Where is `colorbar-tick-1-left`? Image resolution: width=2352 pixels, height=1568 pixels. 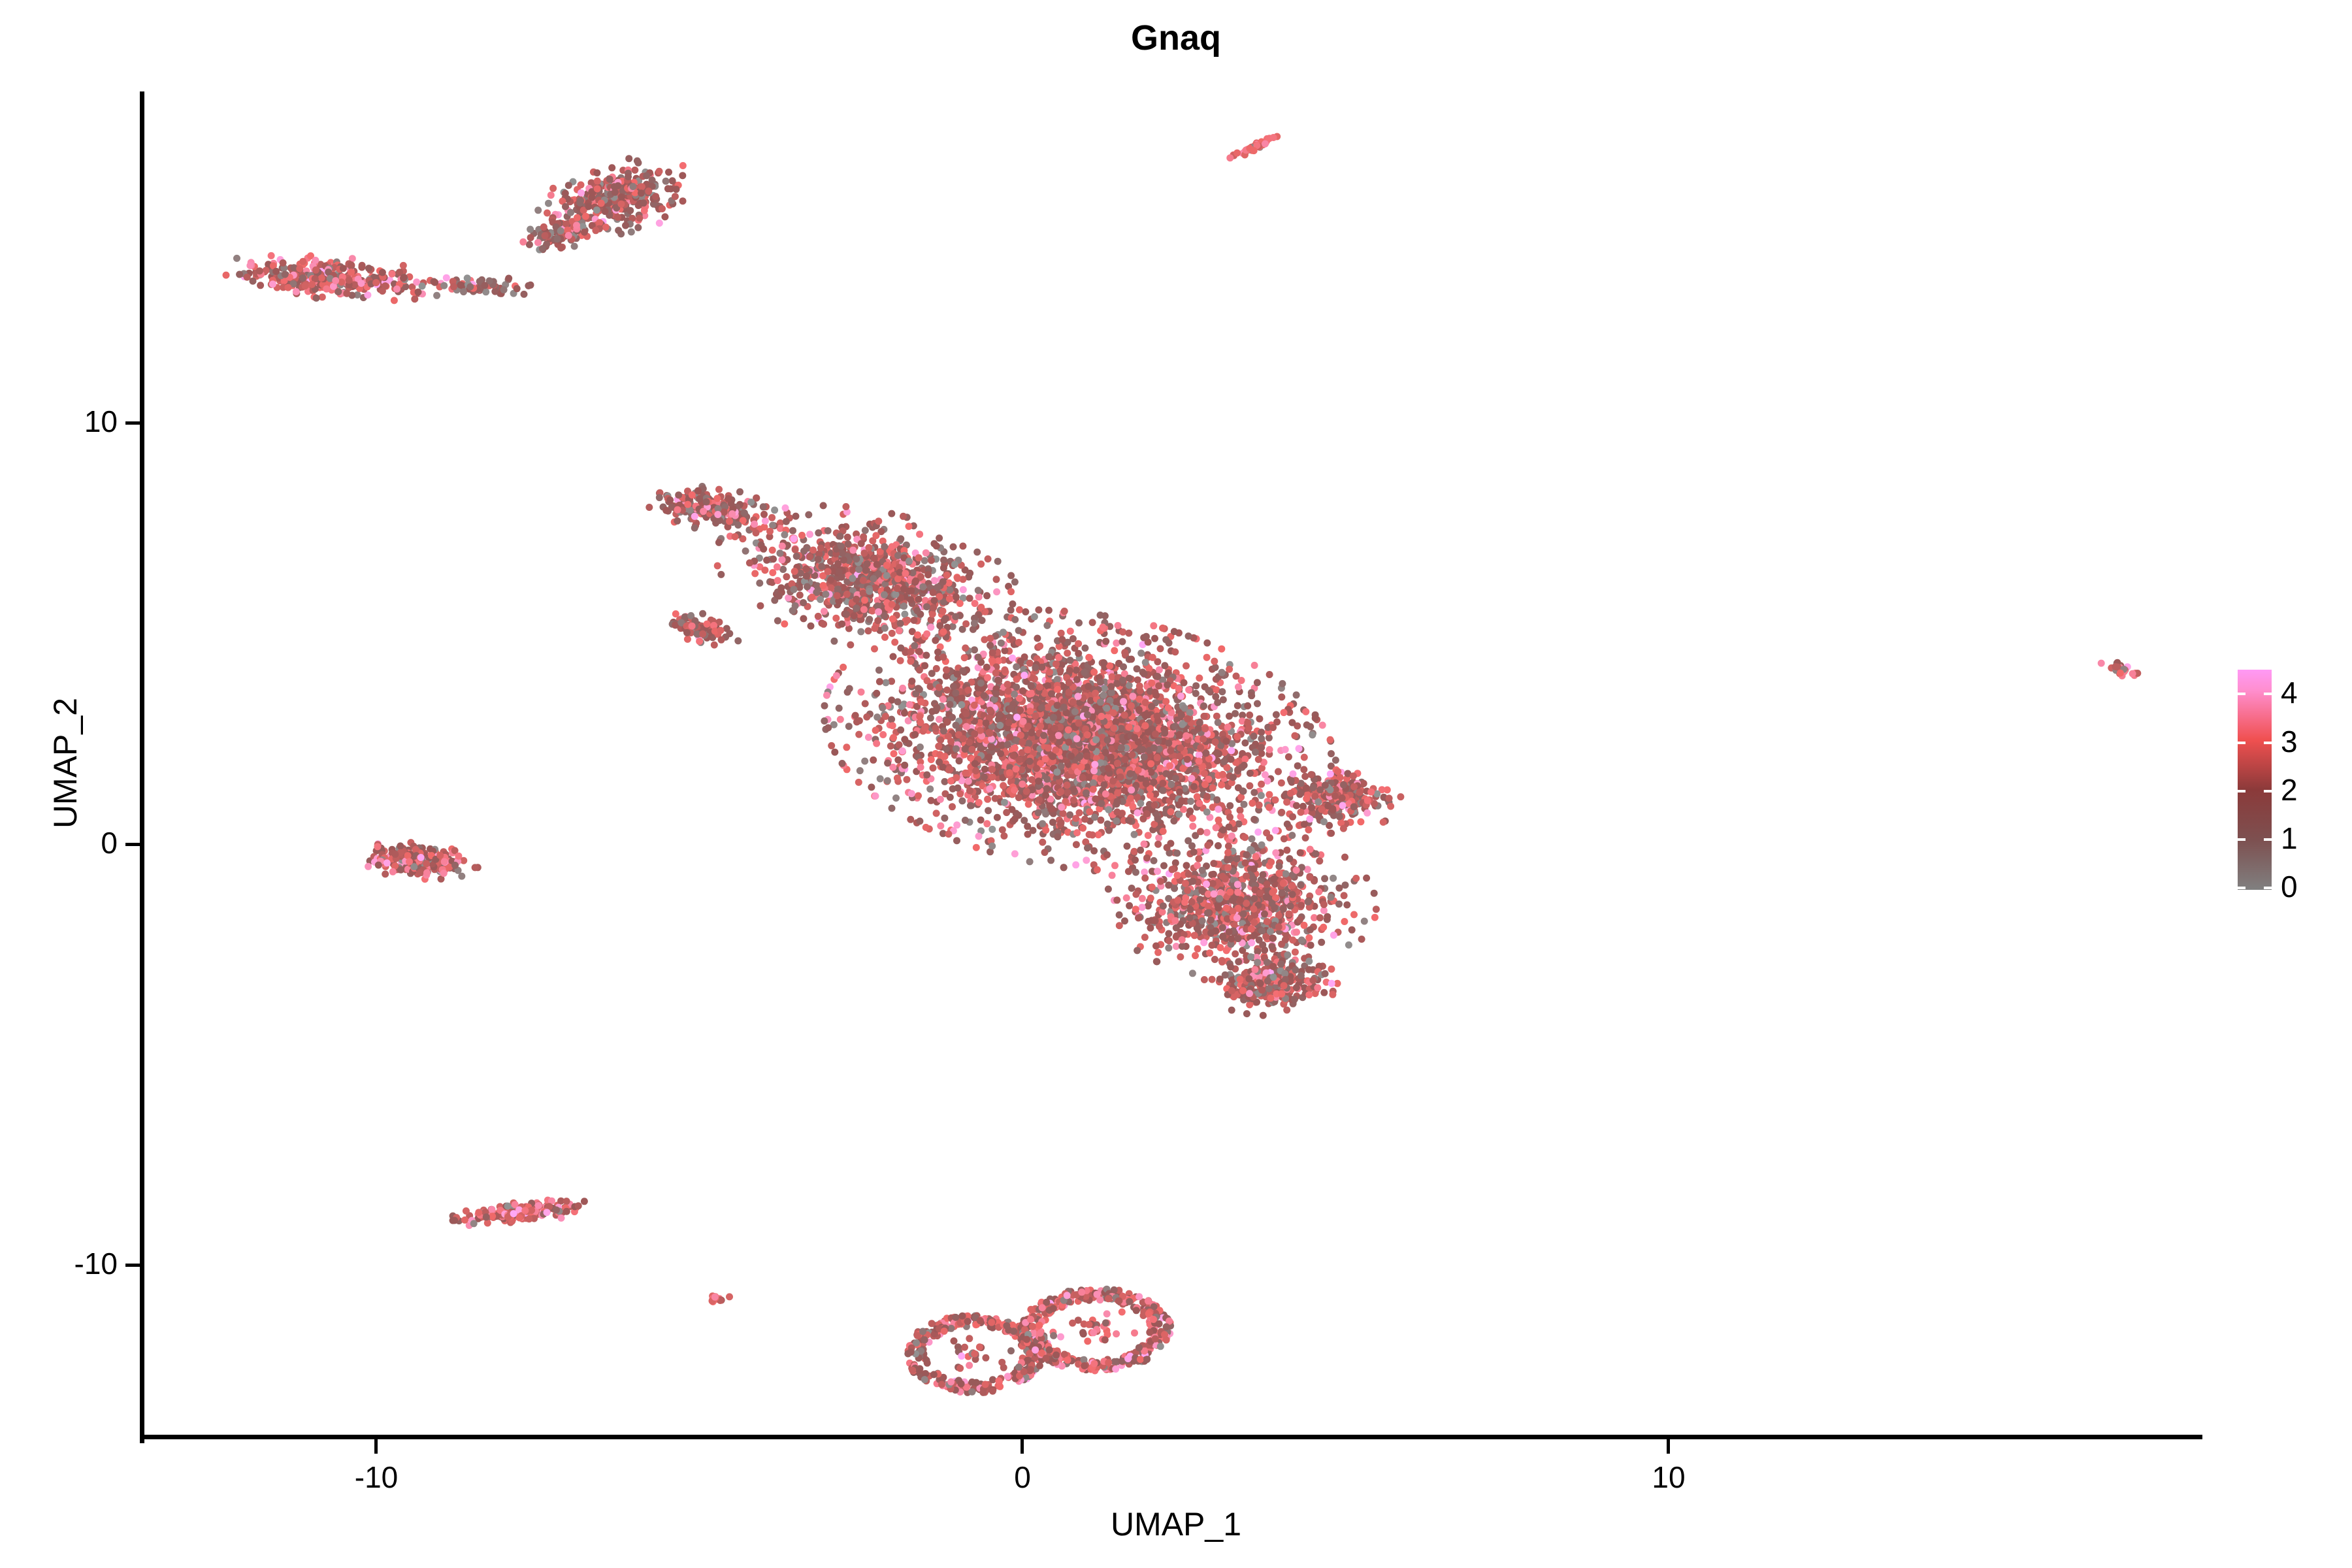 colorbar-tick-1-left is located at coordinates (2242, 839).